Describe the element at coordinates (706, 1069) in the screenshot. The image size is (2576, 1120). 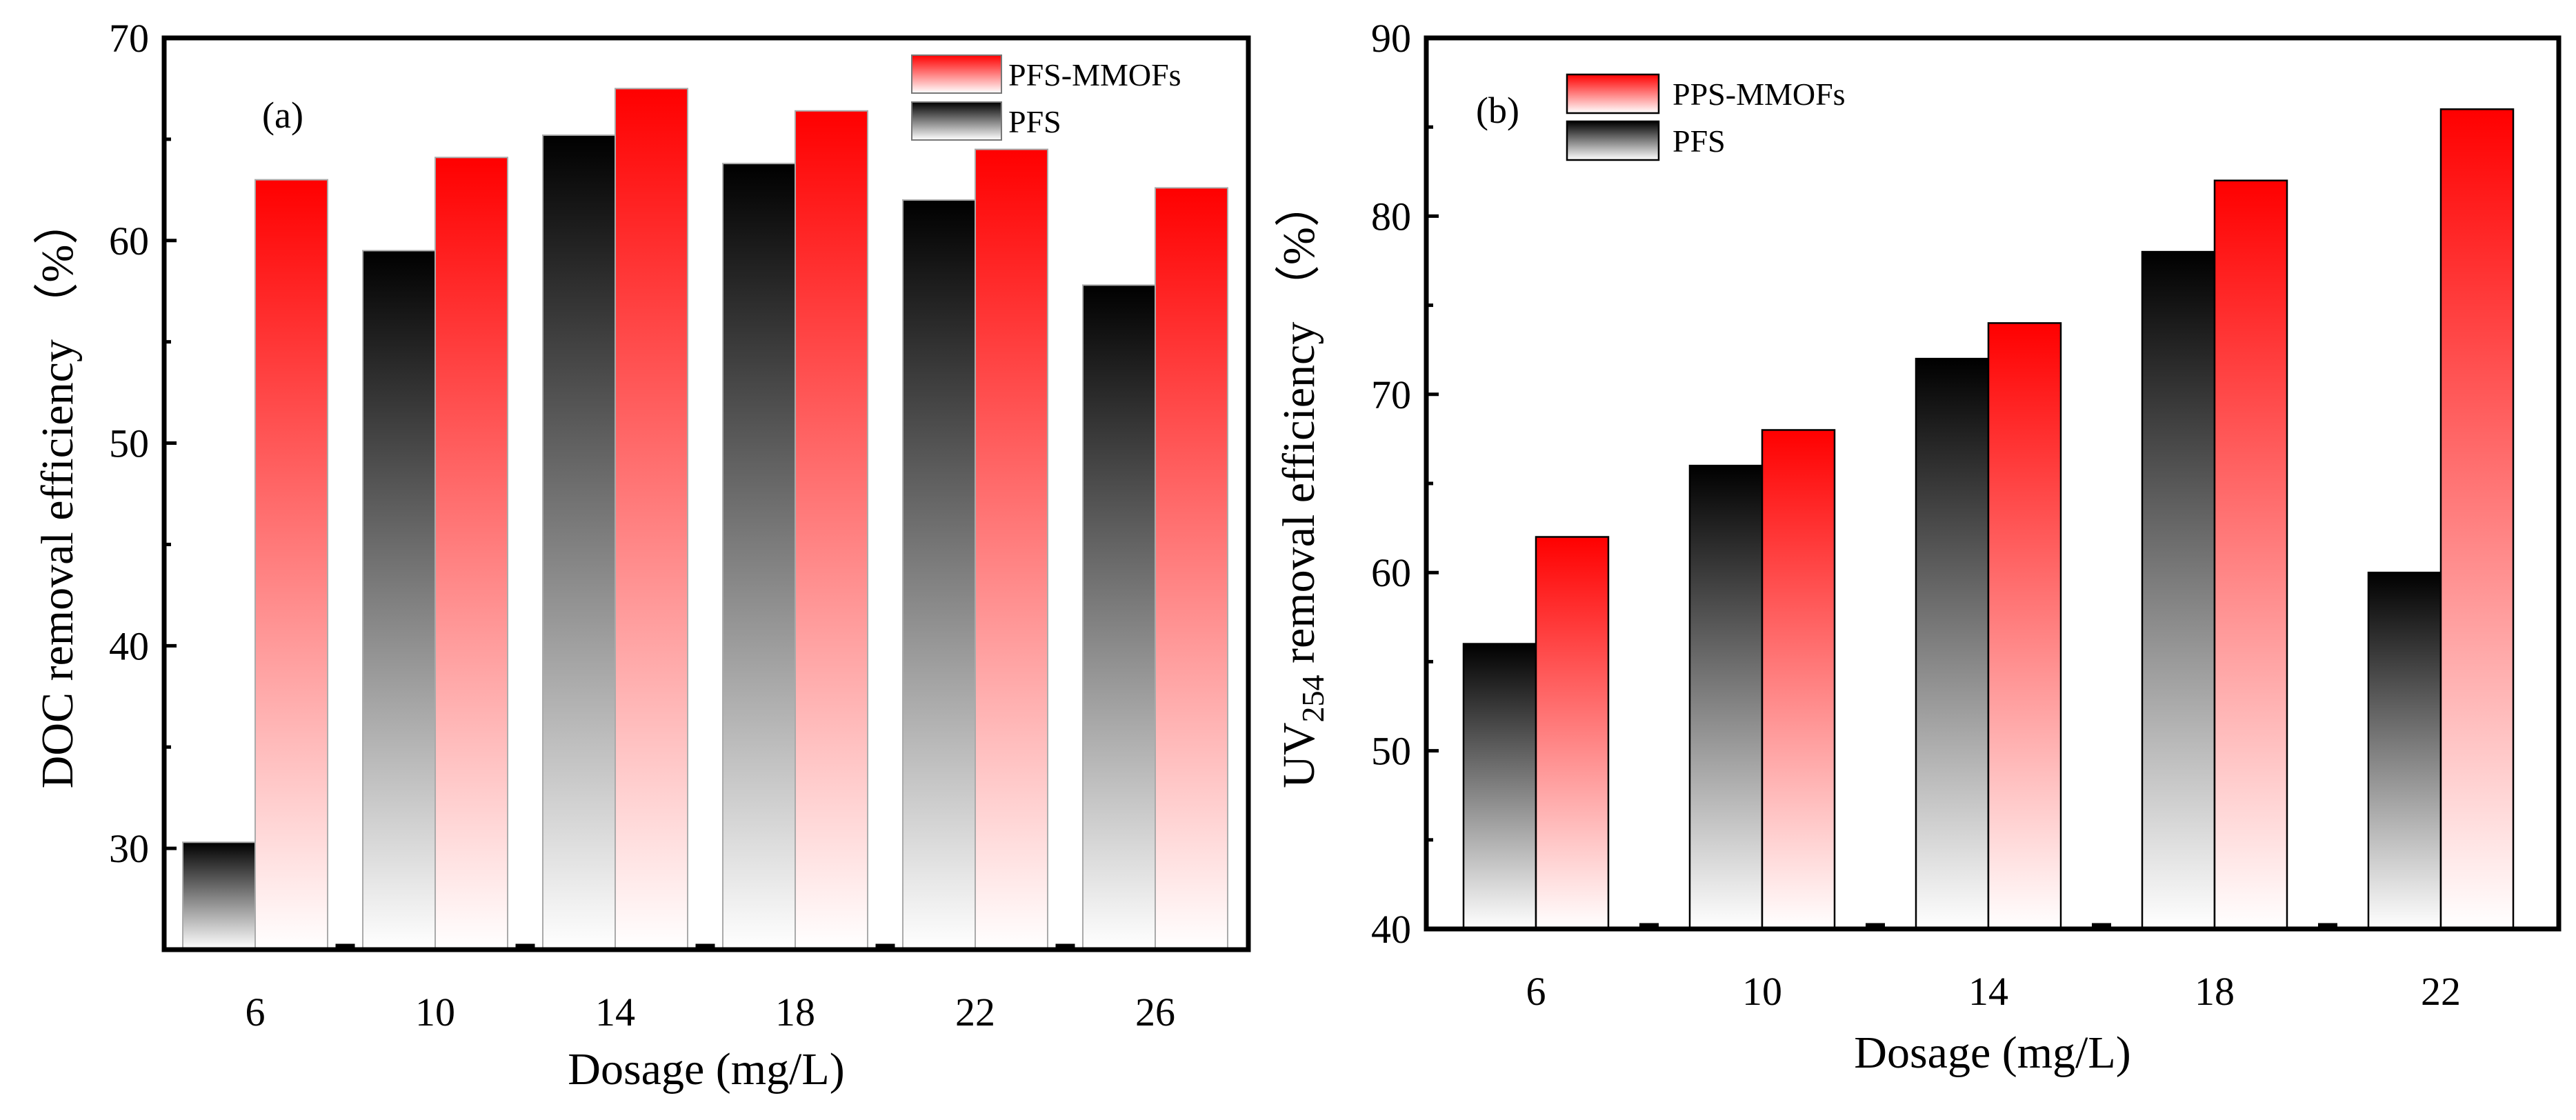
I see `panel-a-x-axis-title: Dosage (mg/L)` at that location.